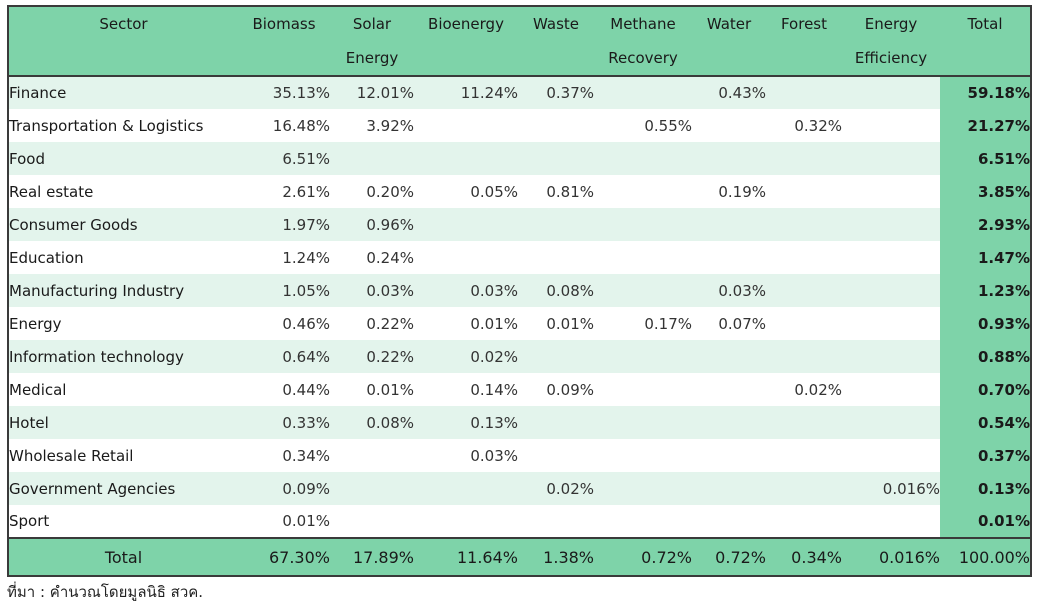 The image size is (1037, 616). I want to click on value-cell: 12.01%, so click(372, 92).